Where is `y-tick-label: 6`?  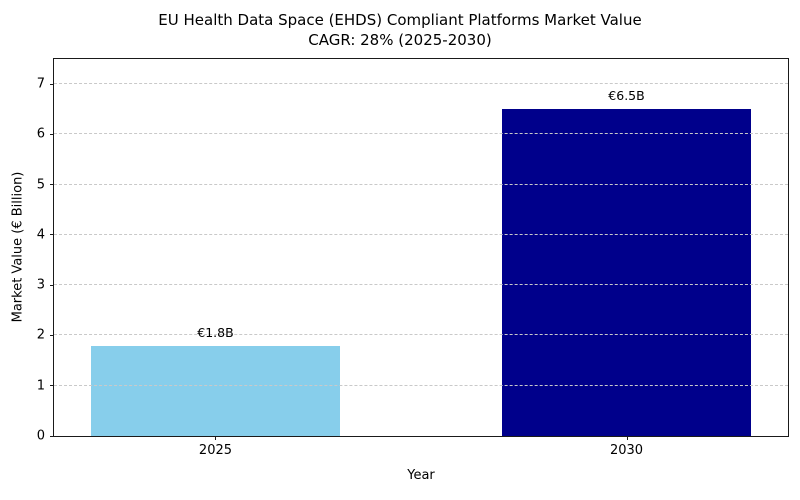
y-tick-label: 6 is located at coordinates (40, 134).